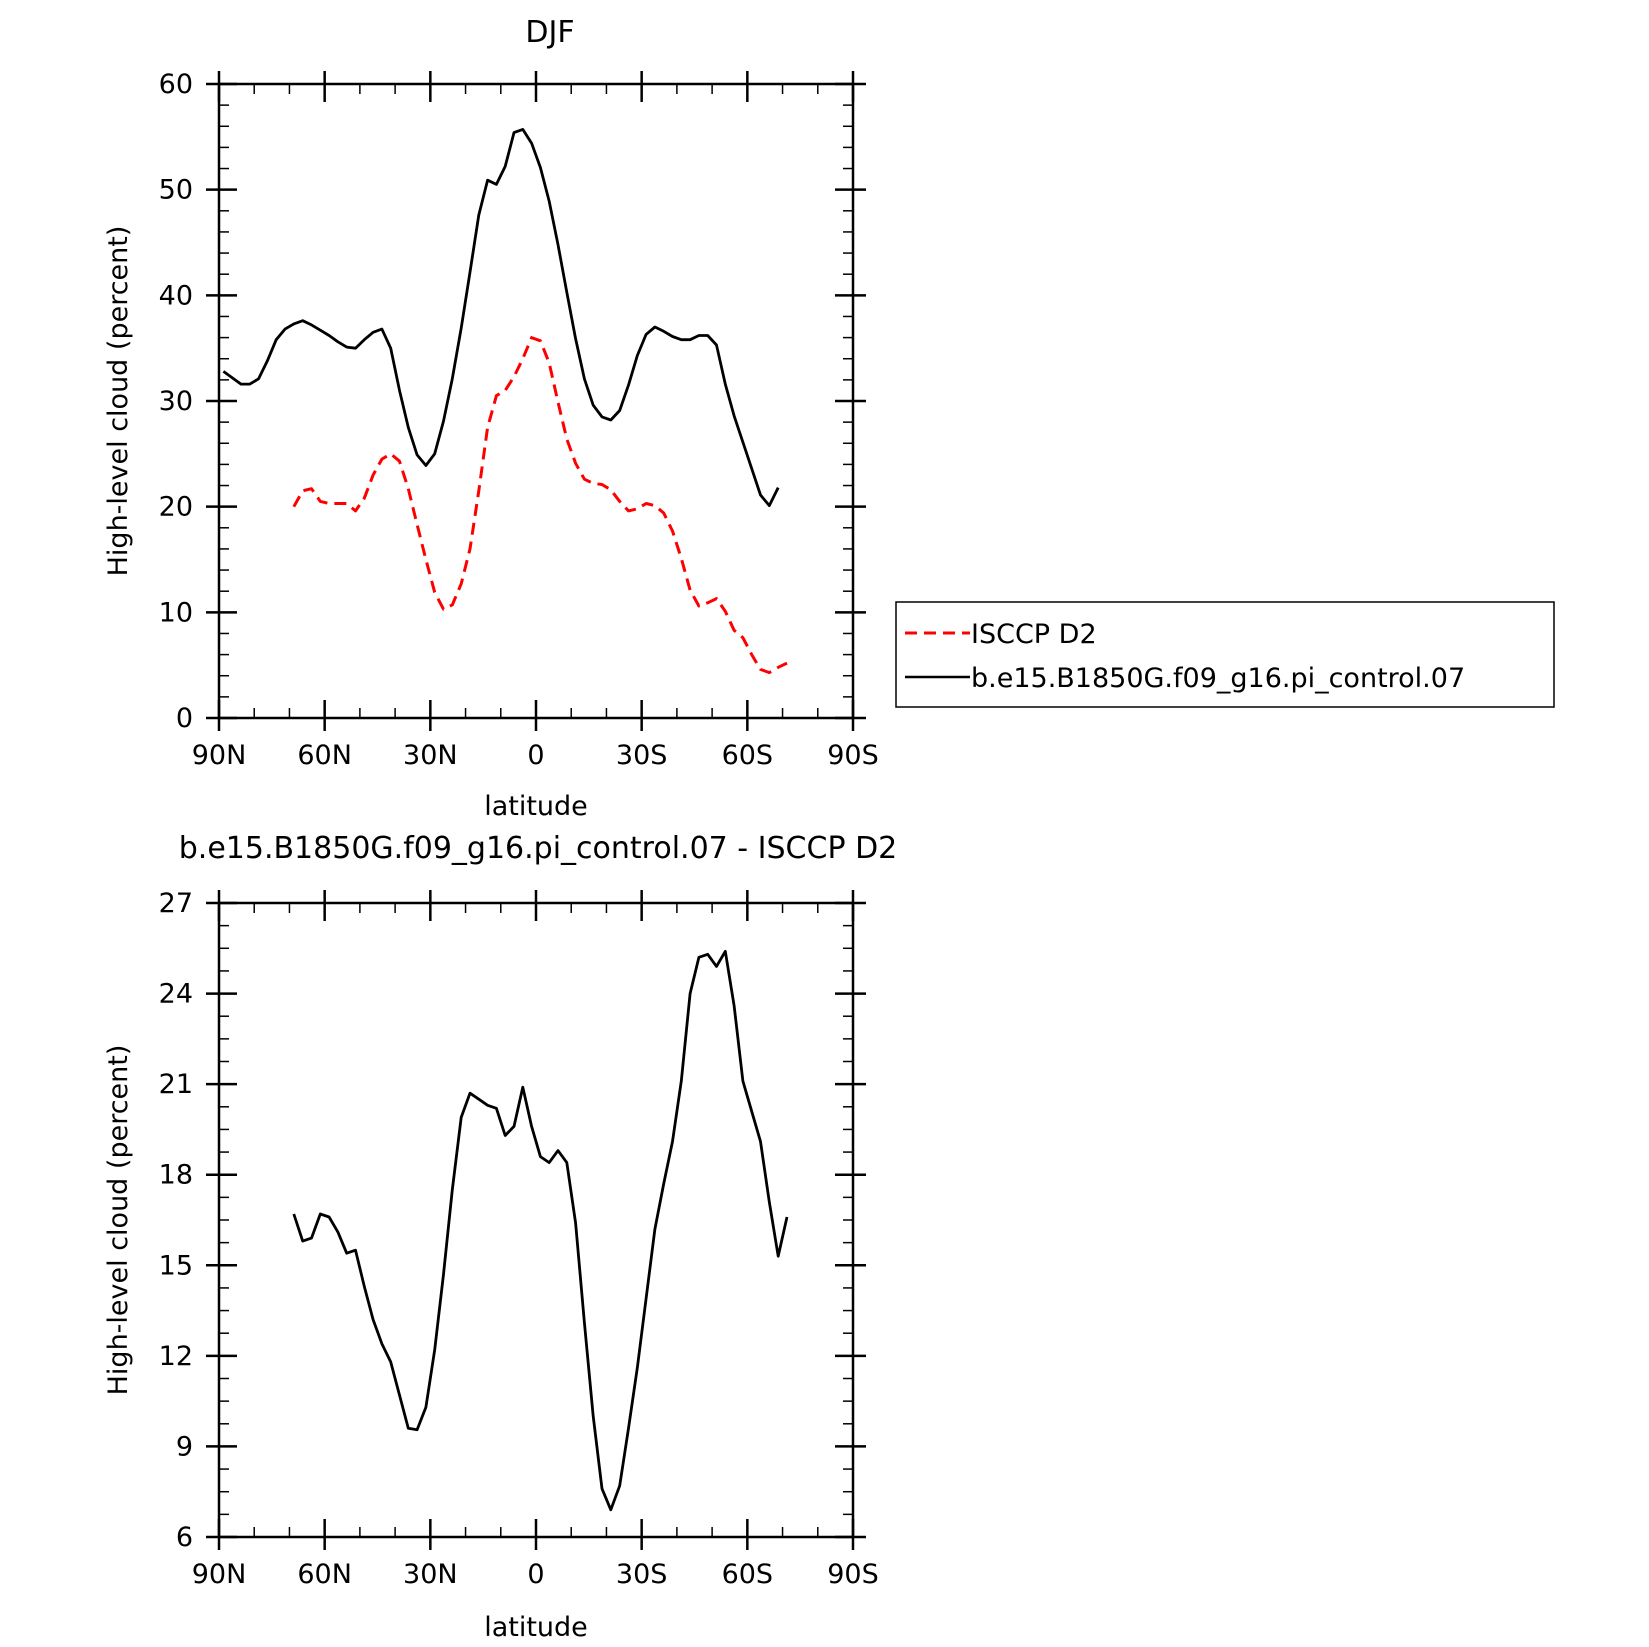 This screenshot has height=1647, width=1649. Describe the element at coordinates (219, 1574) in the screenshot. I see `bottom-x-tick-label: 90N` at that location.